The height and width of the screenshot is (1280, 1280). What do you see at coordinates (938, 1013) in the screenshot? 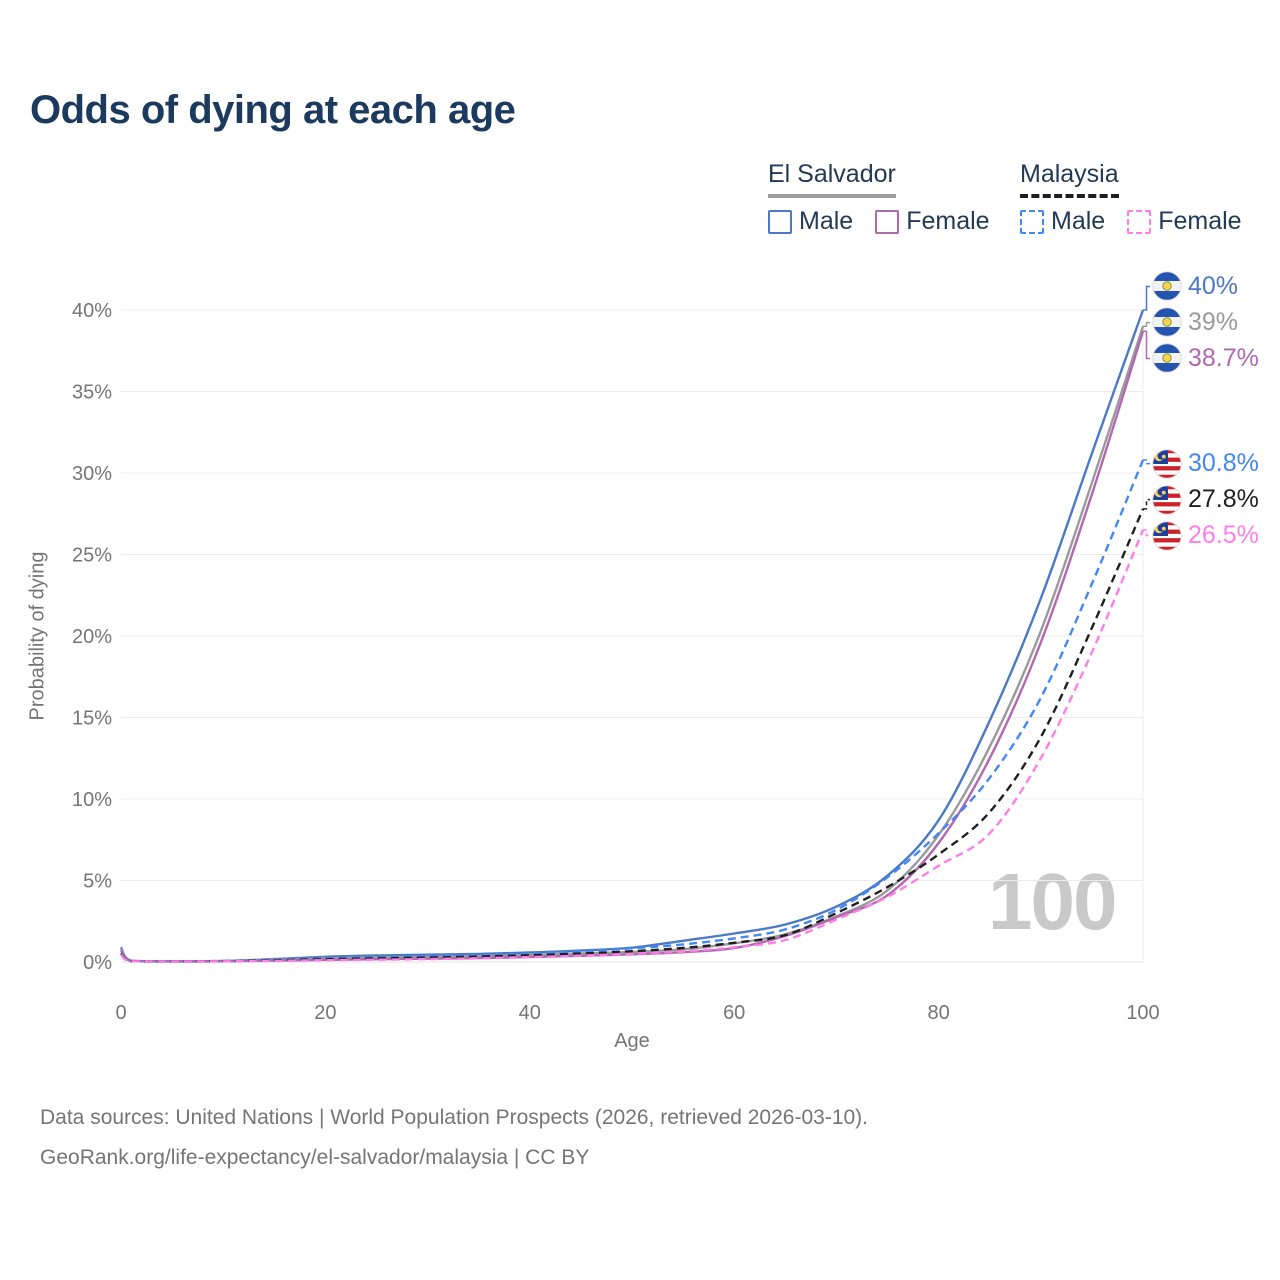
I see `x-tick-label: 80` at bounding box center [938, 1013].